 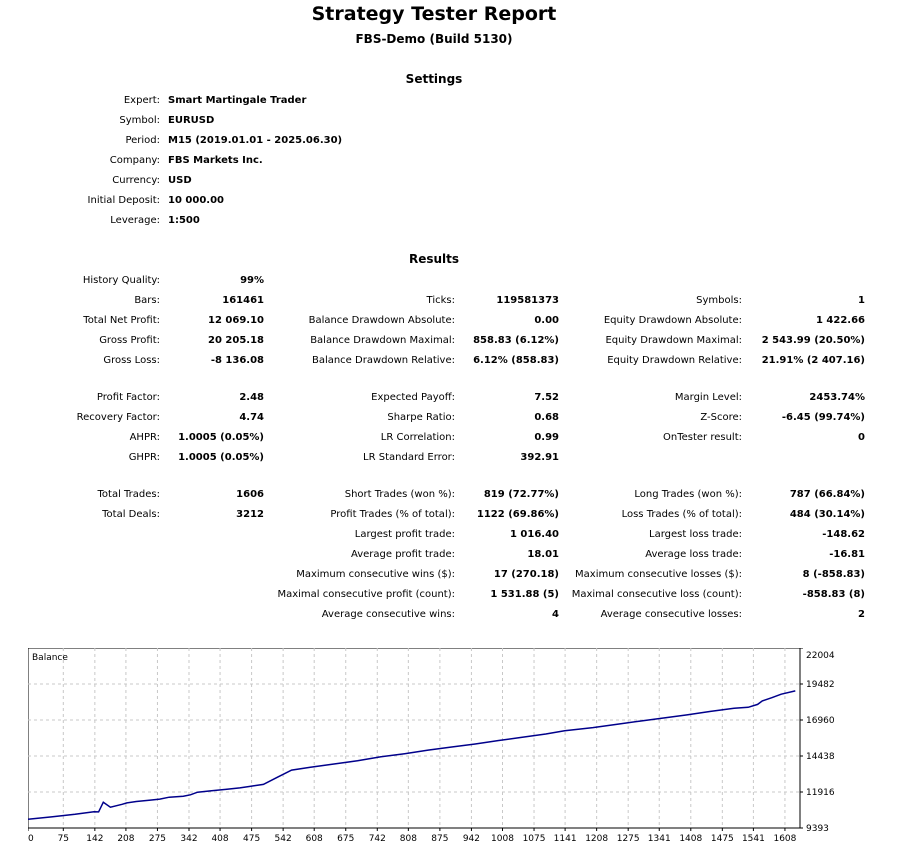 I want to click on result-label: Expected Payoff:, so click(x=413, y=397).